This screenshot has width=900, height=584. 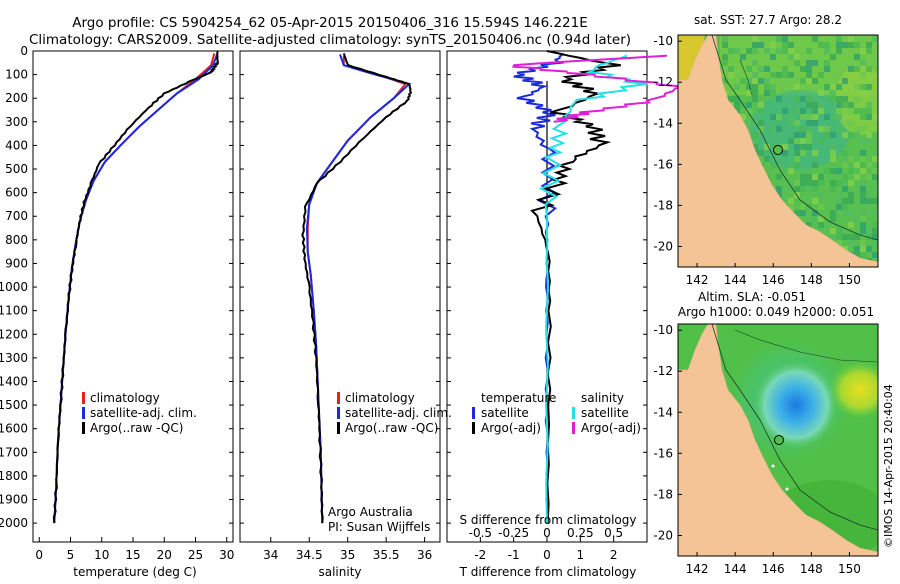 What do you see at coordinates (697, 569) in the screenshot?
I see `map-x-tick-label: 142` at bounding box center [697, 569].